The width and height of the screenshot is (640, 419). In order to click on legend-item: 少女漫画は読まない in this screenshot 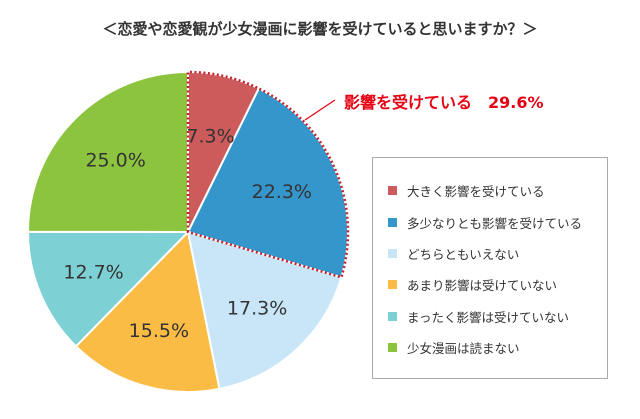, I will do `click(497, 347)`.